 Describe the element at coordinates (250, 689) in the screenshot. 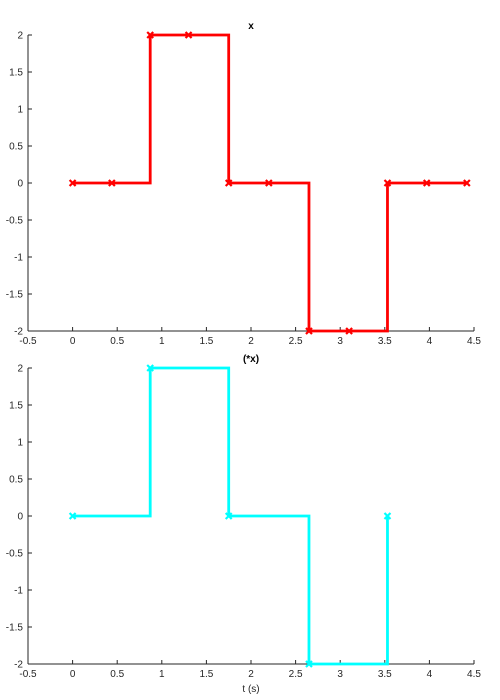

I see `x-axis-label: t (s)` at that location.